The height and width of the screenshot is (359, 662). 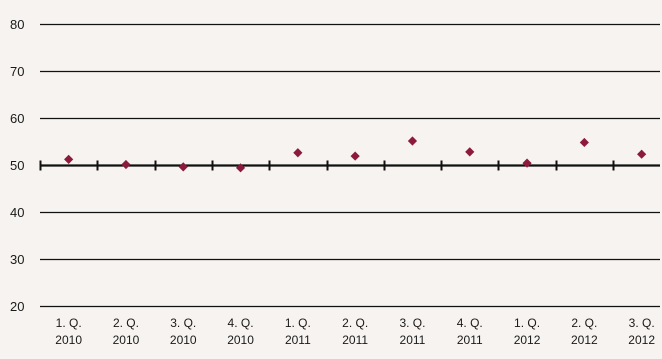 I want to click on y-tick-label: 20, so click(x=17, y=306).